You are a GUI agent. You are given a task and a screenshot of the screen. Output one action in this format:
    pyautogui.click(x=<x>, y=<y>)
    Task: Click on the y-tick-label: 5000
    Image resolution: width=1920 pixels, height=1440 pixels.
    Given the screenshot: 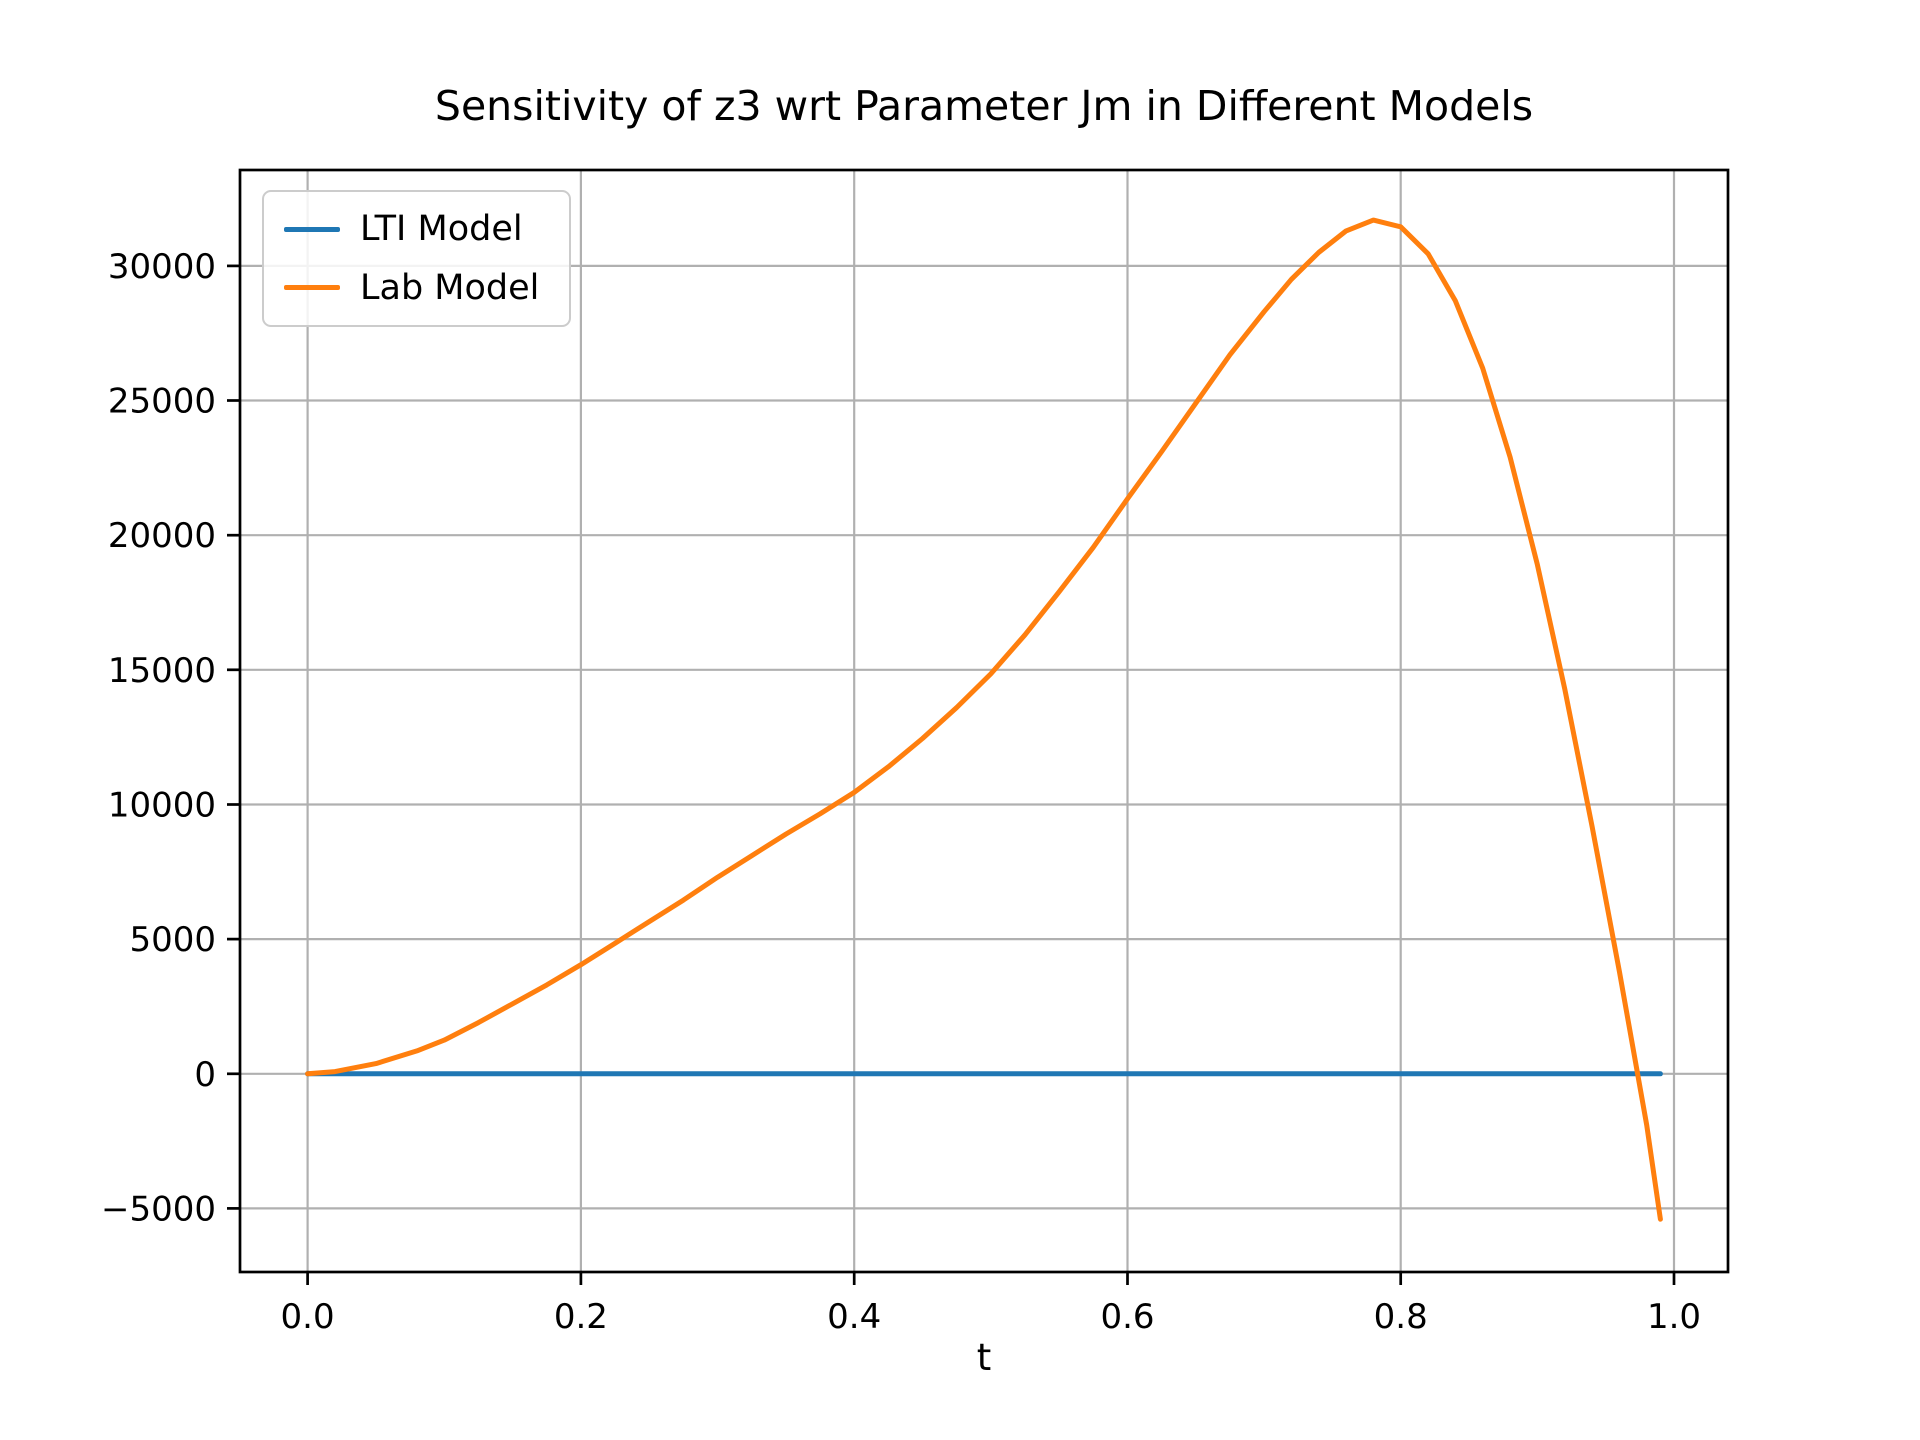 What is the action you would take?
    pyautogui.click(x=172, y=940)
    